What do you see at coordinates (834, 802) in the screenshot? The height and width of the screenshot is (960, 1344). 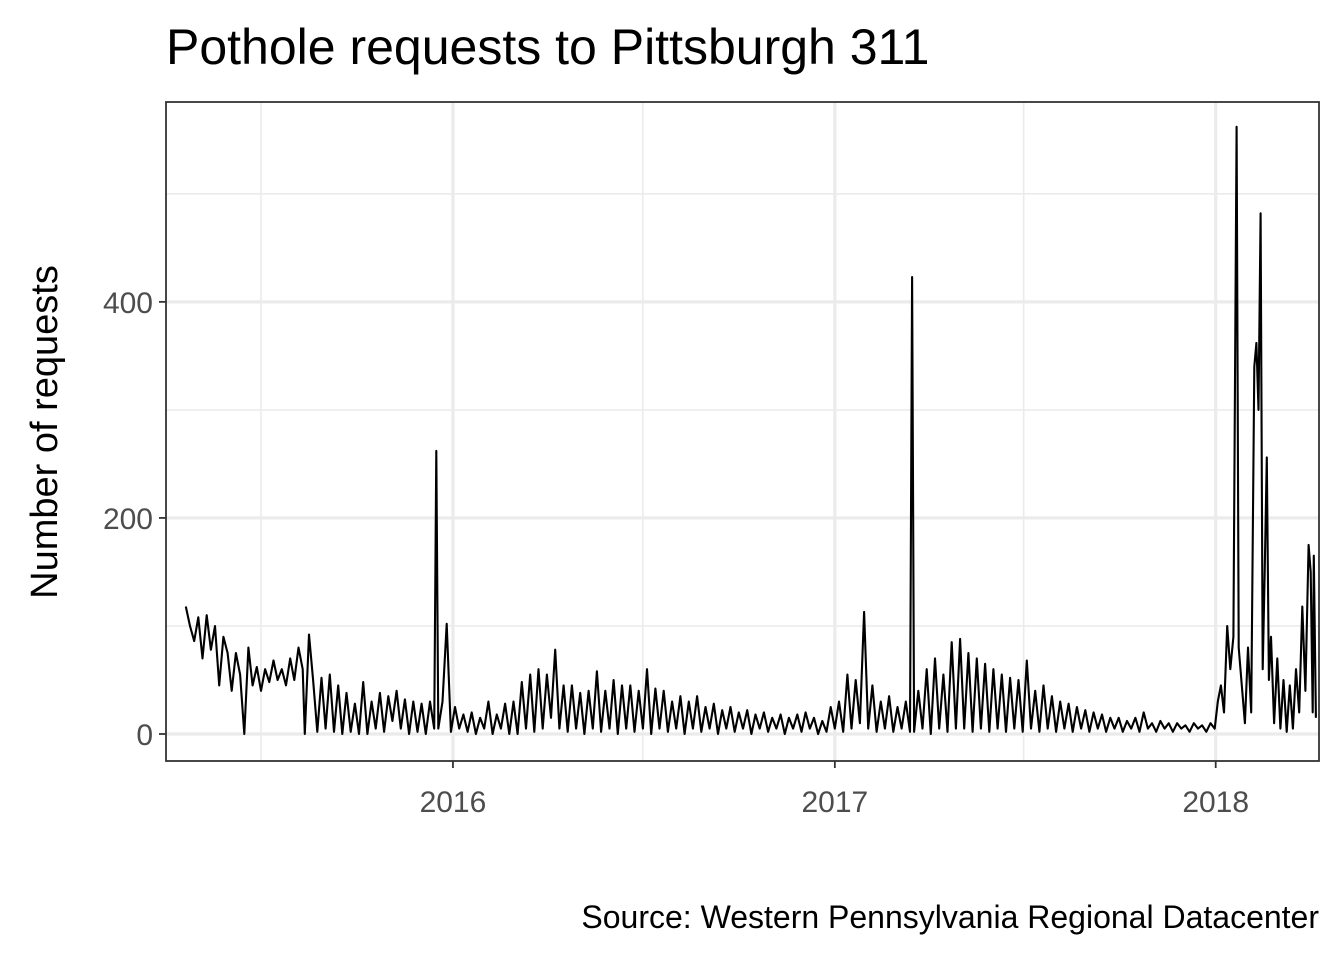 I see `x-tick-label: 2017` at bounding box center [834, 802].